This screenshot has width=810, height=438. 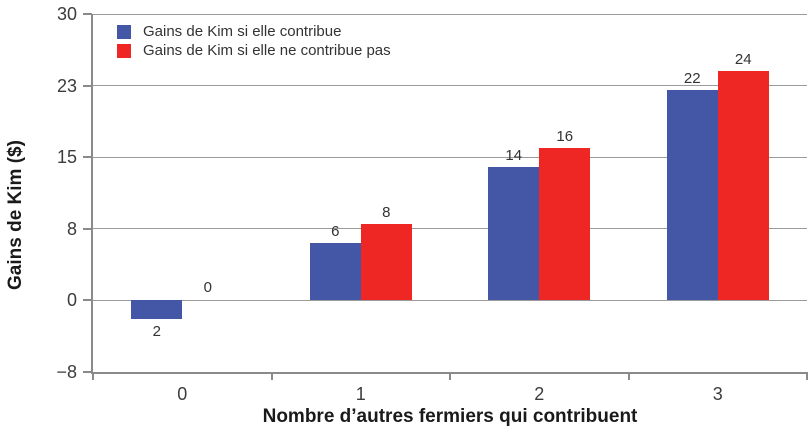 What do you see at coordinates (71, 228) in the screenshot?
I see `y-tick-label: 8` at bounding box center [71, 228].